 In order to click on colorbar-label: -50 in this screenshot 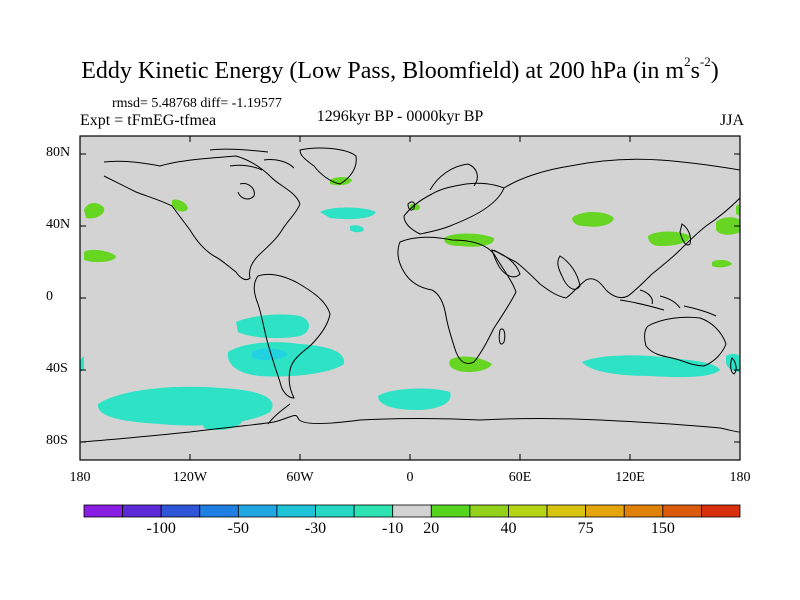, I will do `click(238, 528)`.